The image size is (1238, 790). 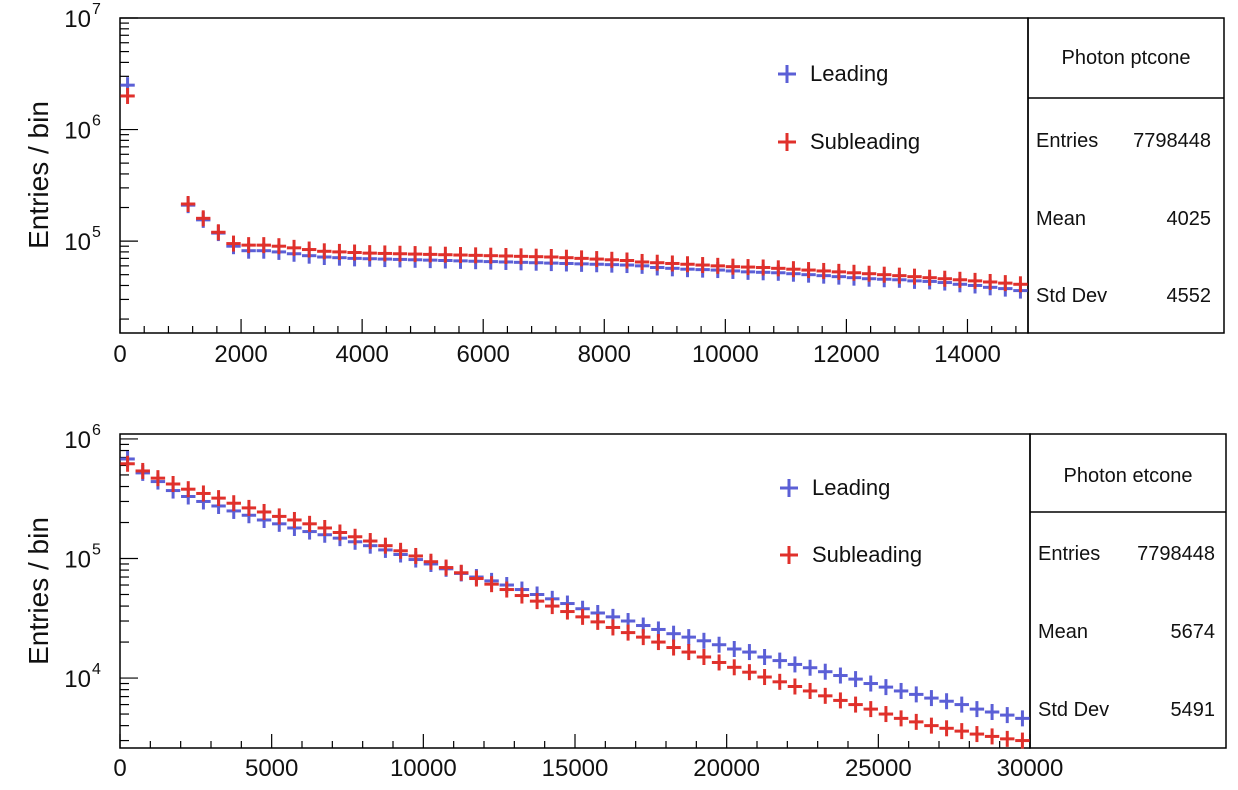 I want to click on top-y-tick-exponent: 5, so click(x=96, y=232).